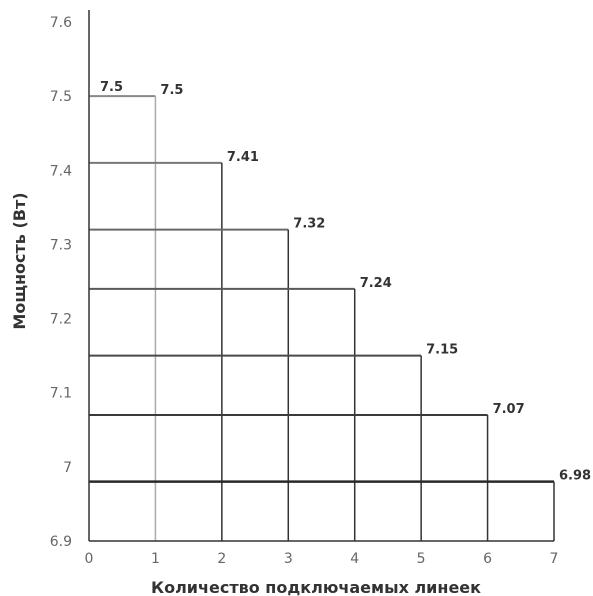  Describe the element at coordinates (309, 224) in the screenshot. I see `data-label-3: 7.32` at that location.